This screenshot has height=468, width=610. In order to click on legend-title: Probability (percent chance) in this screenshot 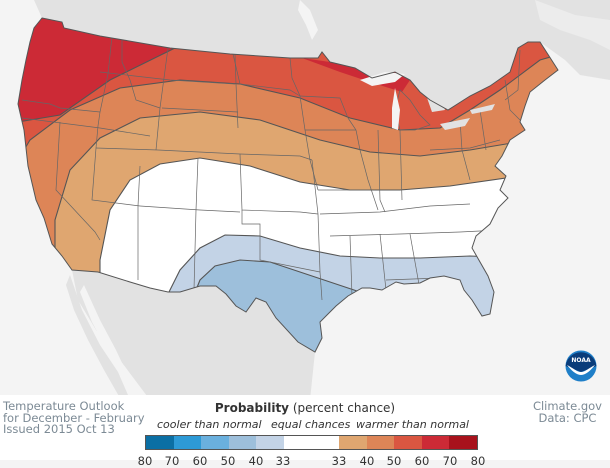, I will do `click(305, 408)`.